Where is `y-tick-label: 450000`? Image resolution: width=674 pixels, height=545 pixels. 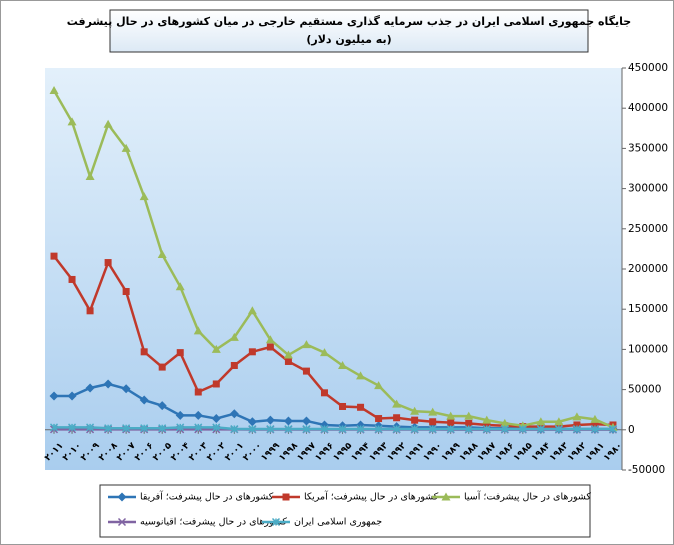 y-tick-label: 450000 is located at coordinates (648, 68).